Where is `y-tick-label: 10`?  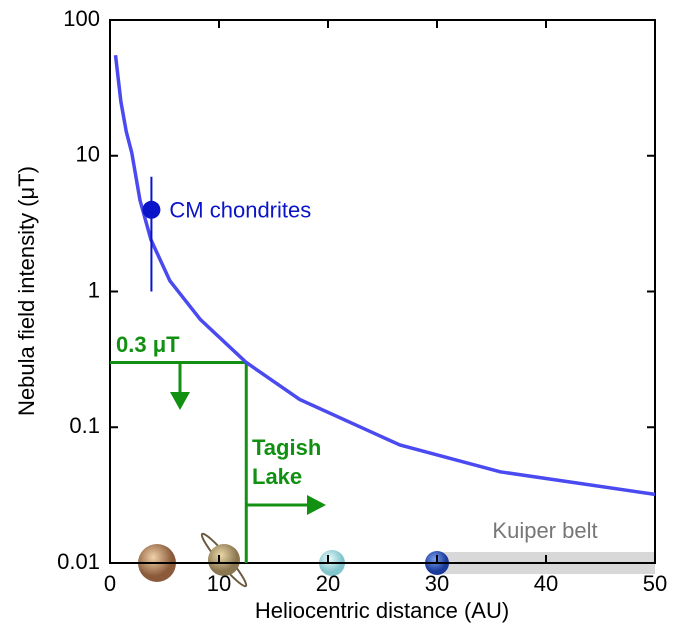
y-tick-label: 10 is located at coordinates (88, 154).